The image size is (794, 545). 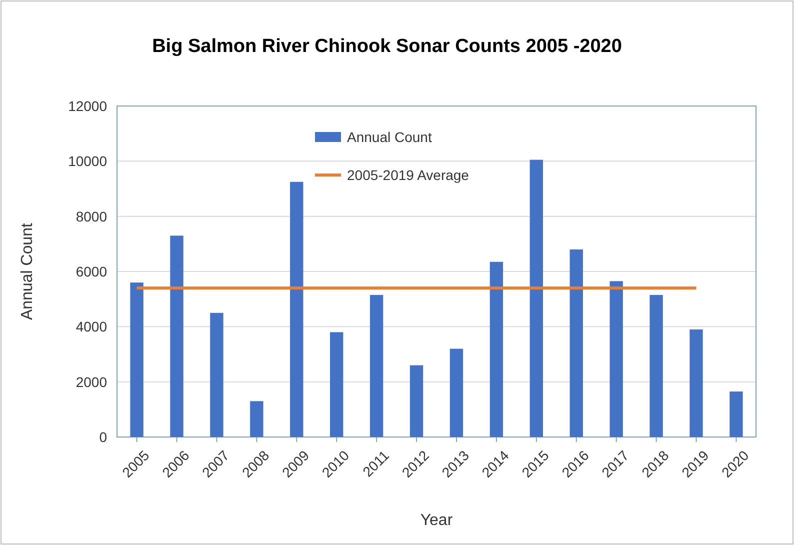 I want to click on y-tick-label: 2000, so click(x=92, y=382).